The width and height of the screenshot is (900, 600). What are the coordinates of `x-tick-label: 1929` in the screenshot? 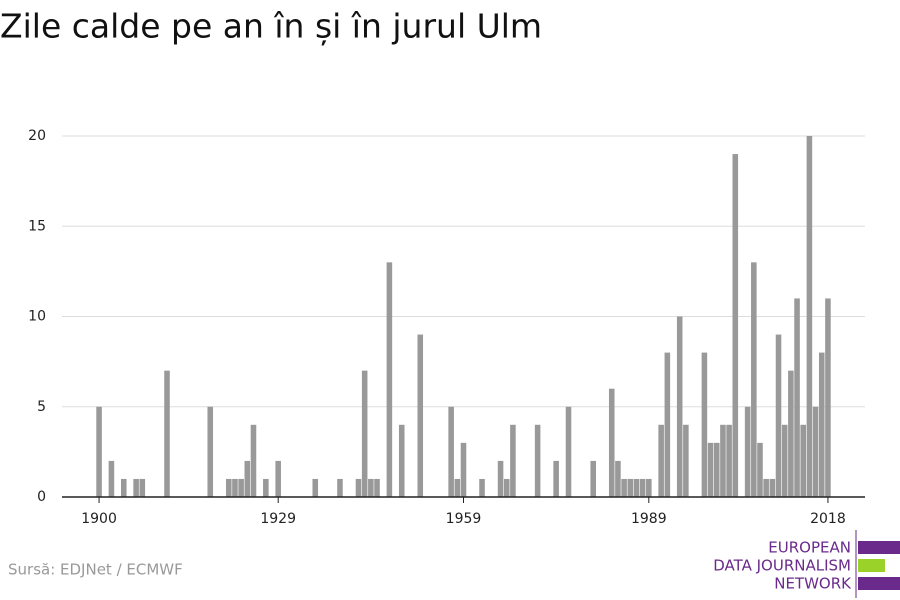 It's located at (278, 519).